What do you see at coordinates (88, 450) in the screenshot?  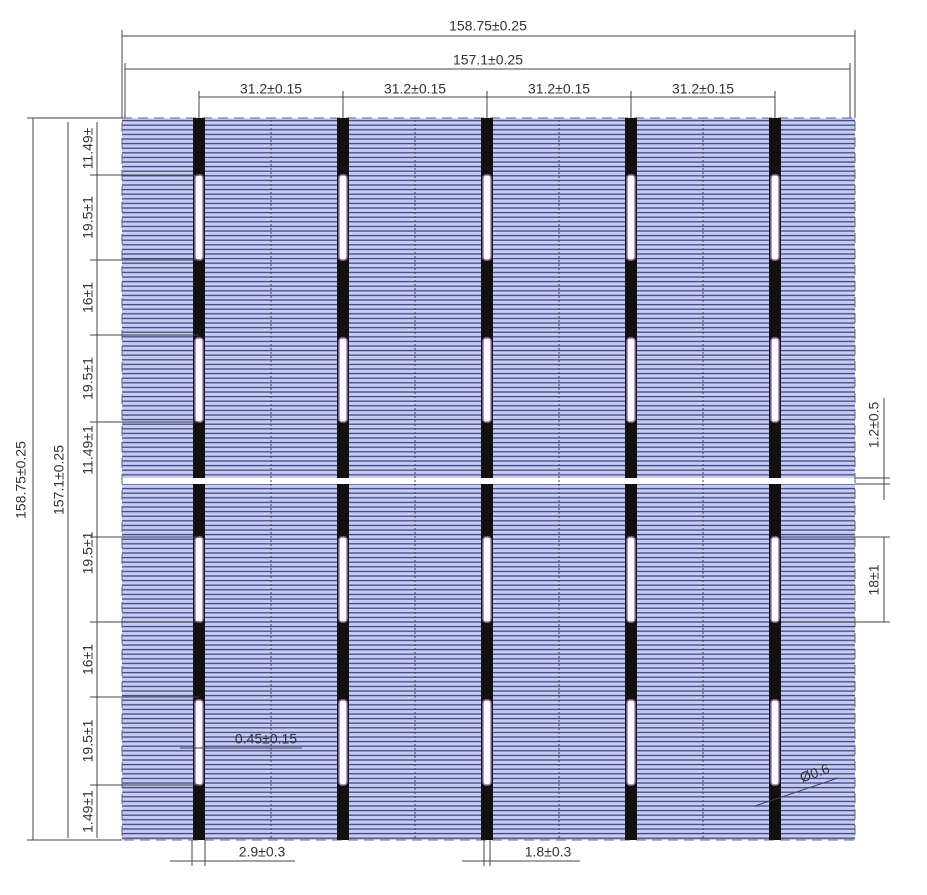 I see `dim-label: 11.49±1` at bounding box center [88, 450].